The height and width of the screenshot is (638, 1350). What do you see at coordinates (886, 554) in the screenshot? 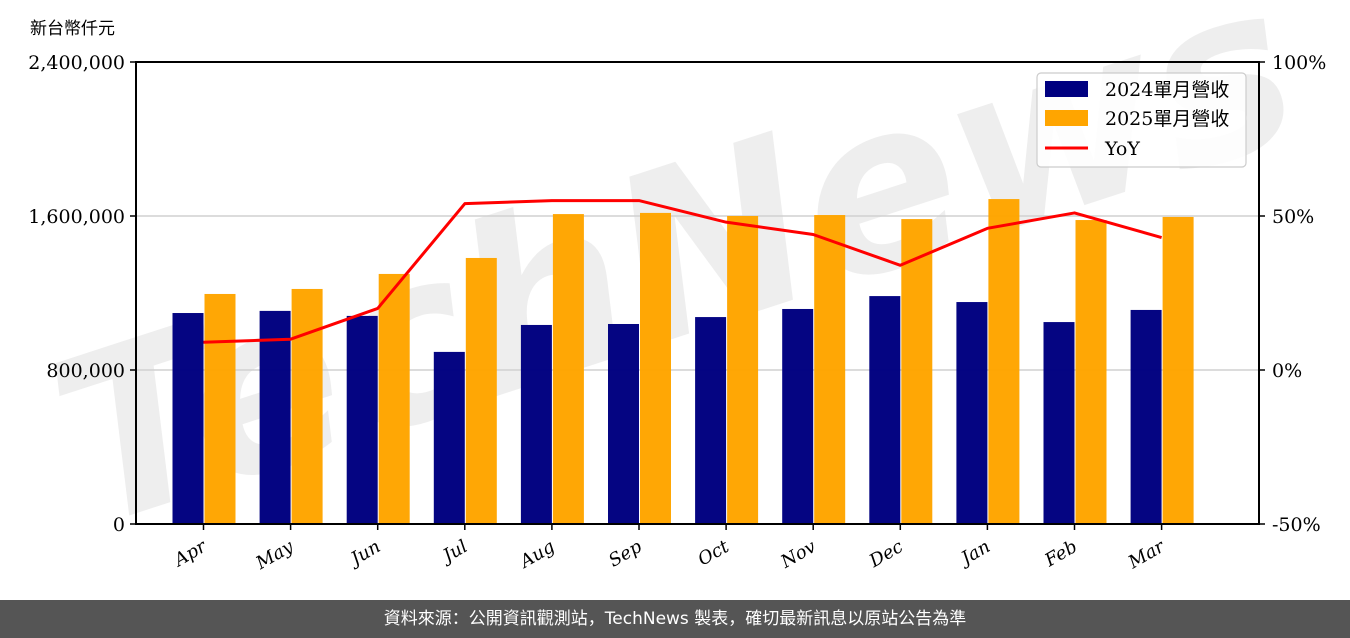
I see `x-tick-label: Dec` at bounding box center [886, 554].